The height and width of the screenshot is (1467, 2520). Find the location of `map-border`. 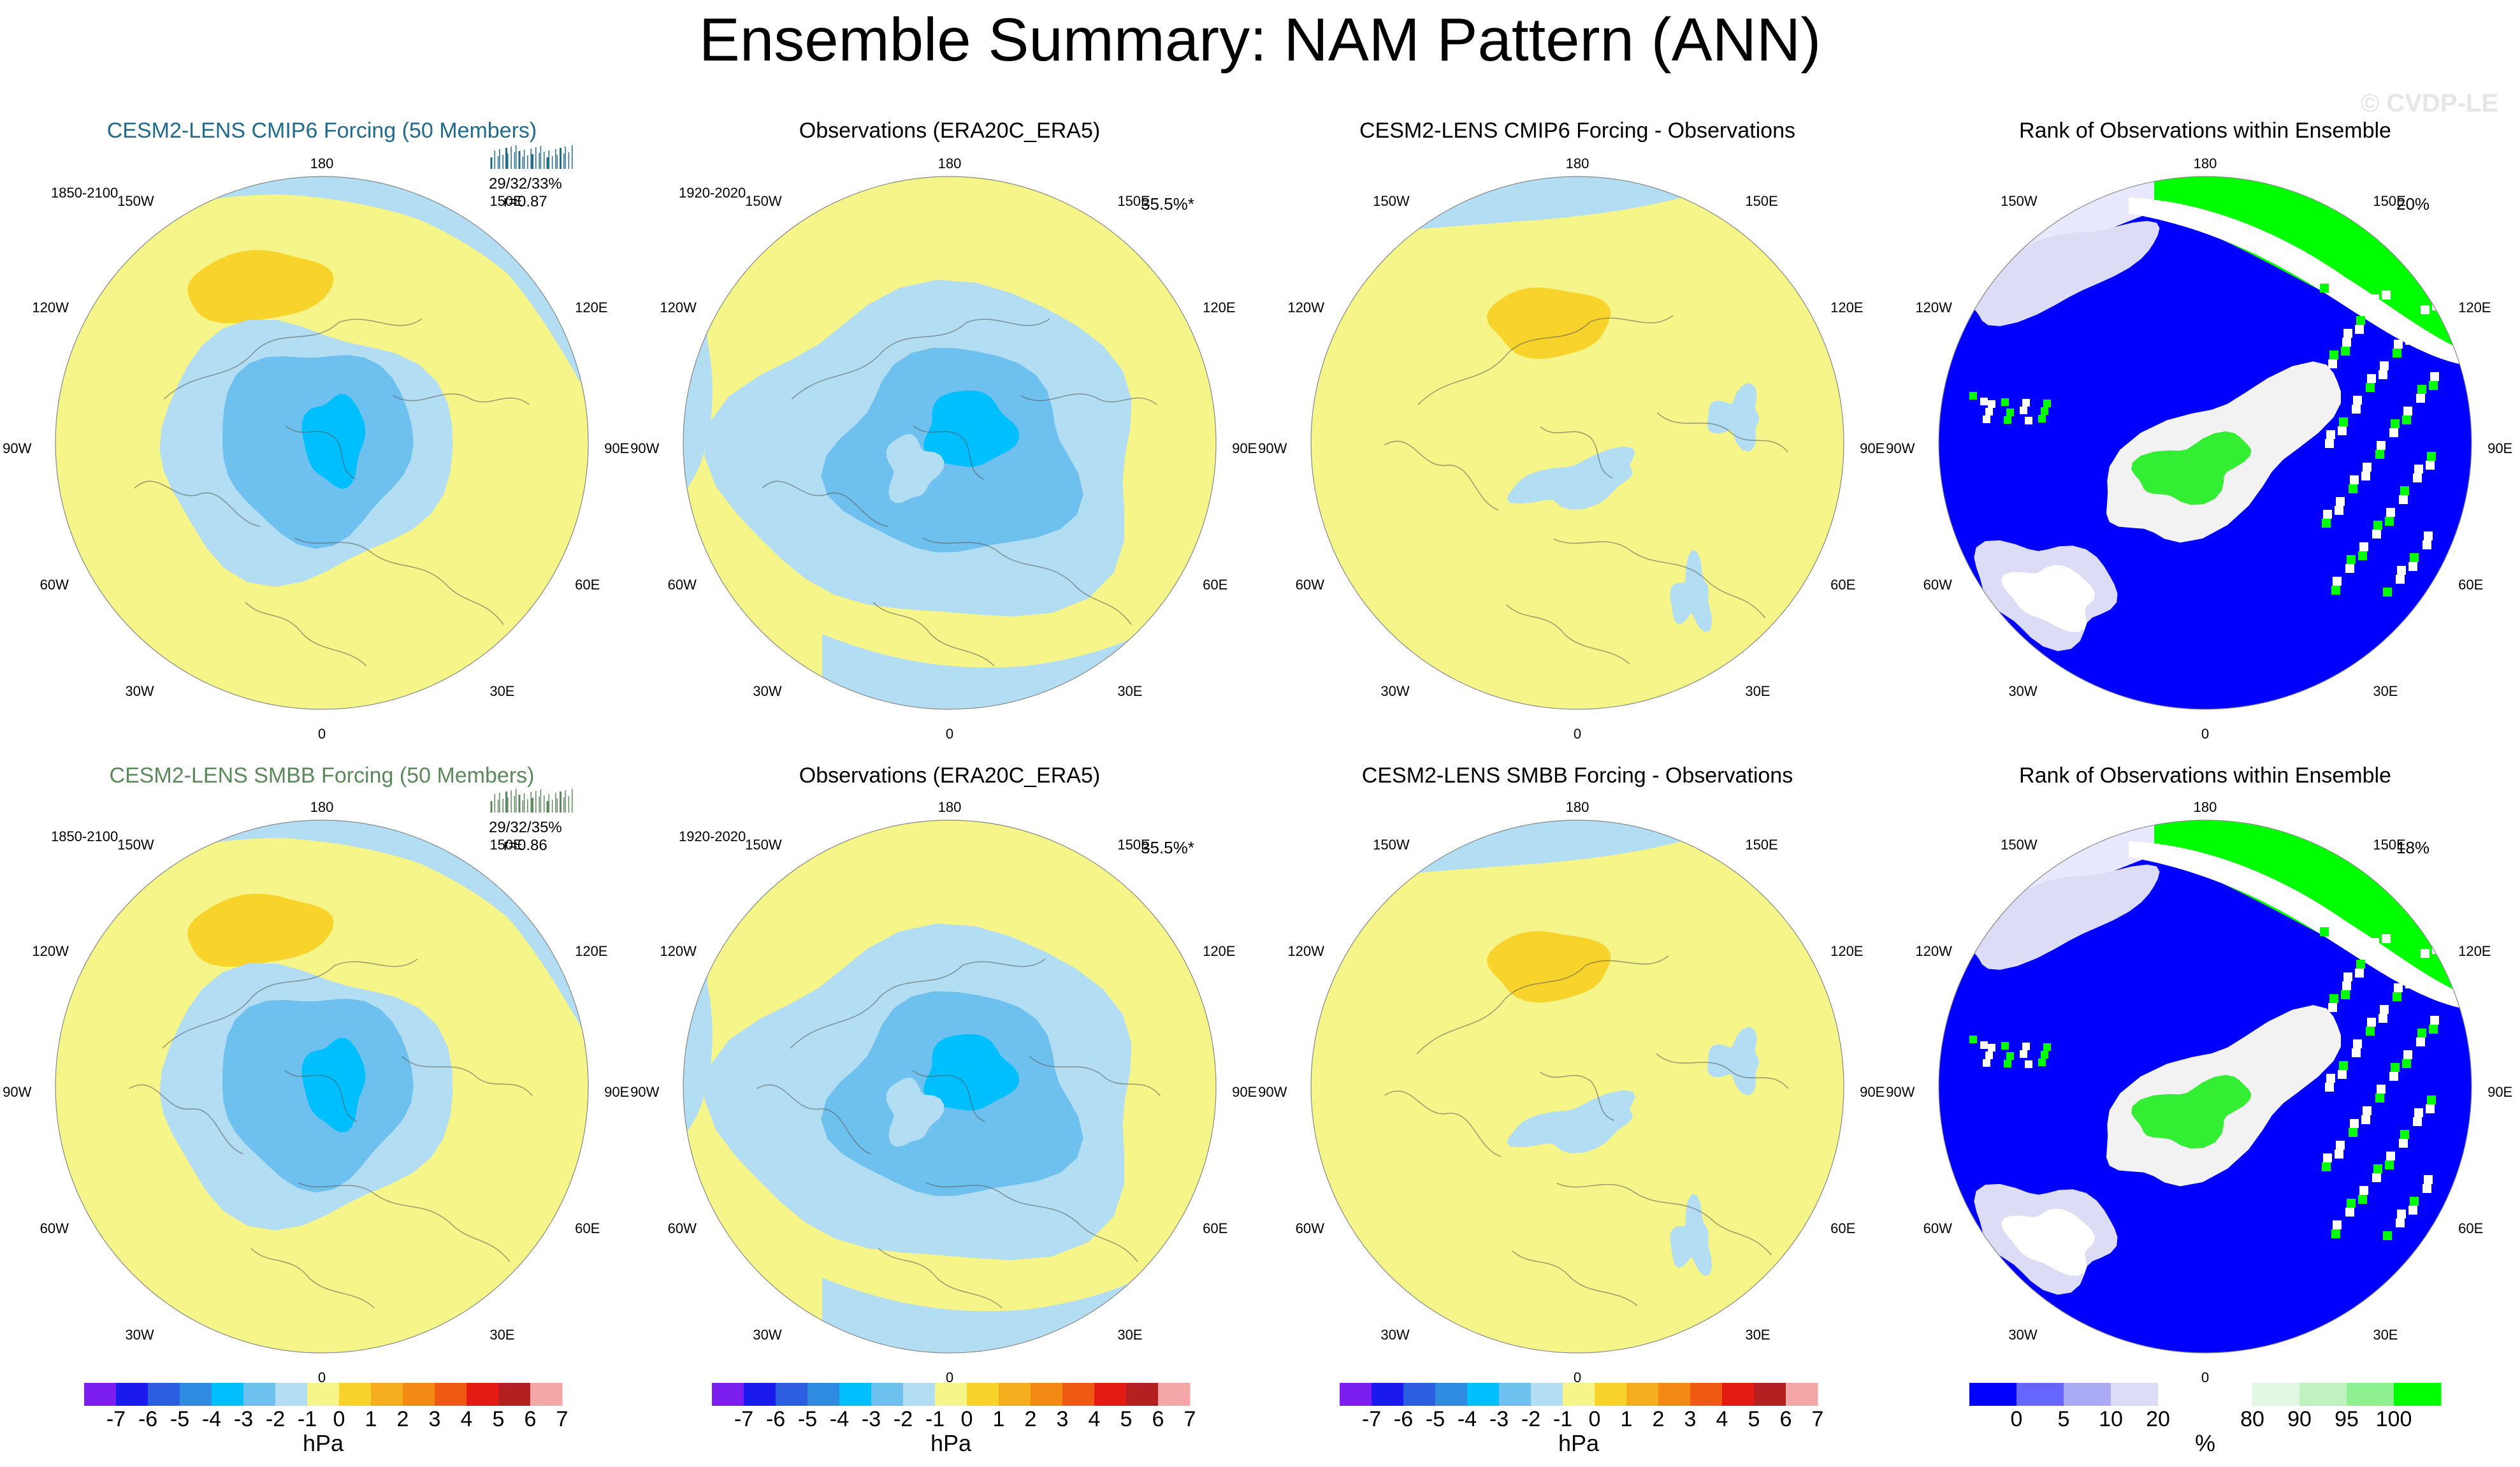

map-border is located at coordinates (322, 443).